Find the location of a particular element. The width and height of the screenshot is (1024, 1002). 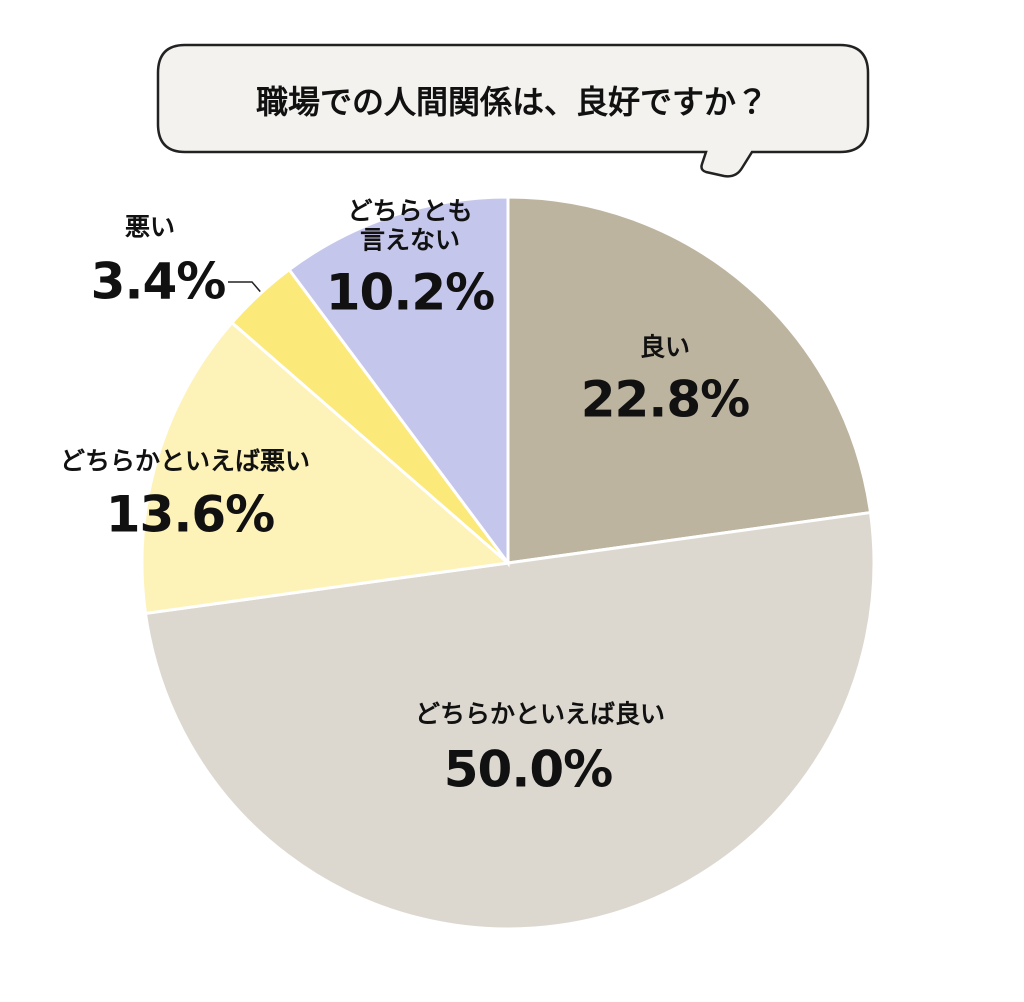

slice-category-label: どちらとも言えない is located at coordinates (410, 225).